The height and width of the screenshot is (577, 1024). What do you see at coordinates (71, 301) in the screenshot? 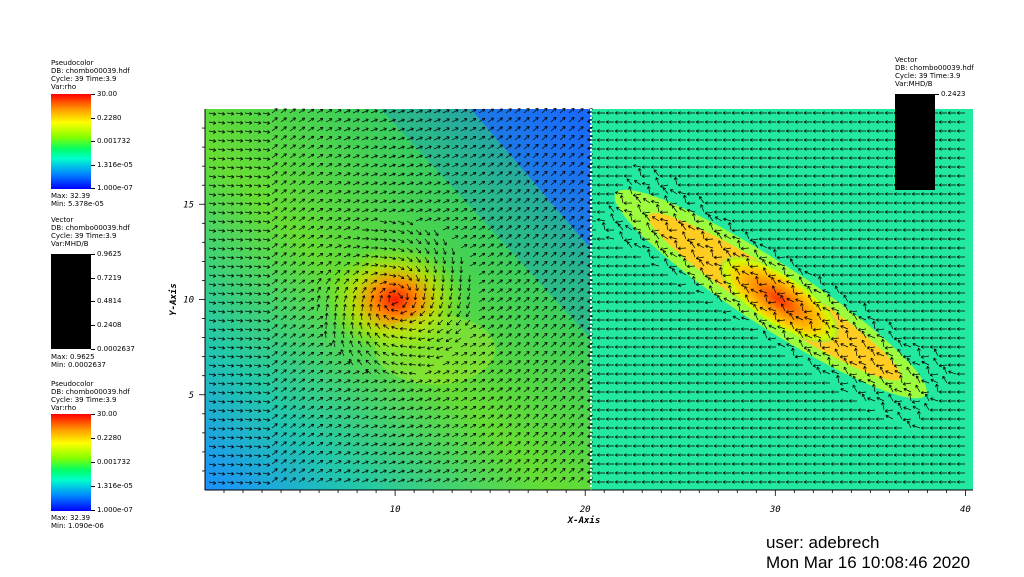
I see `vector-magnitude-bar` at bounding box center [71, 301].